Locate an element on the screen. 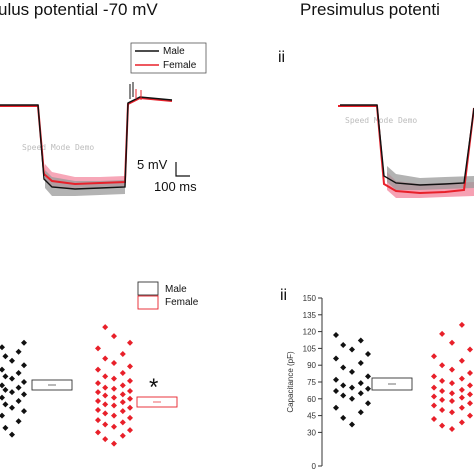 The height and width of the screenshot is (474, 474). capacitance-axis: 0 30 45 60 75 90 105 120 135 150 Capacitance (pF) is located at coordinates (304, 382).